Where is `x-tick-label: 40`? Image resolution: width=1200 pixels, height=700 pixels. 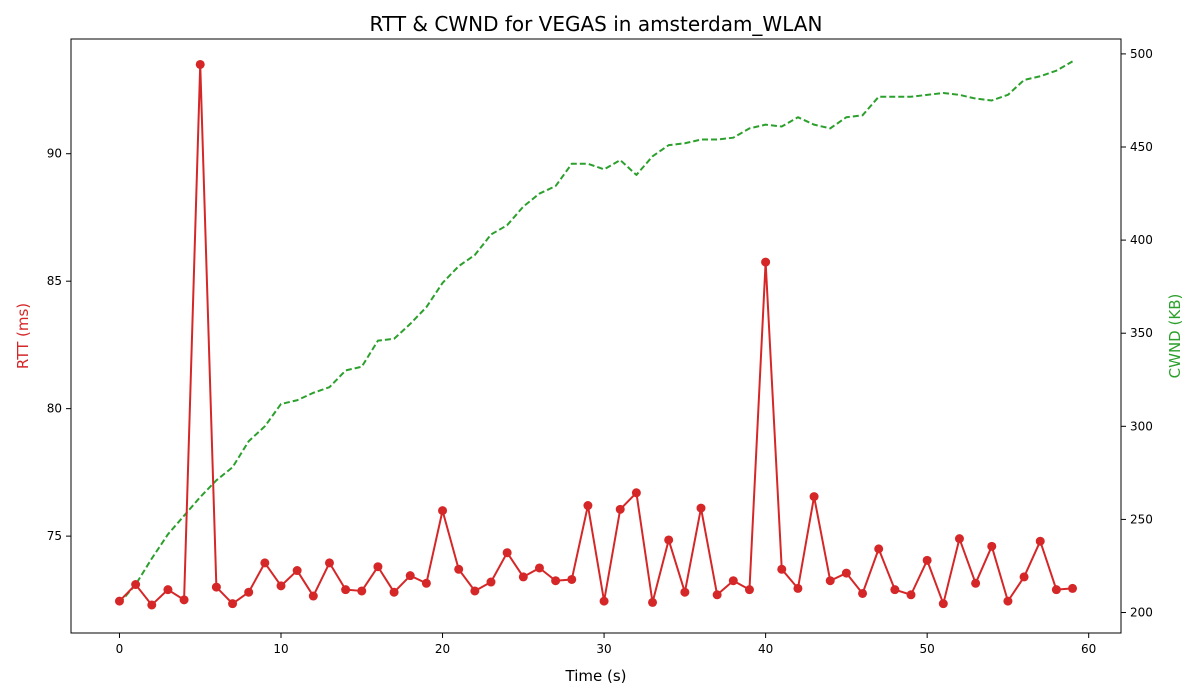
x-tick-label: 40 is located at coordinates (765, 649).